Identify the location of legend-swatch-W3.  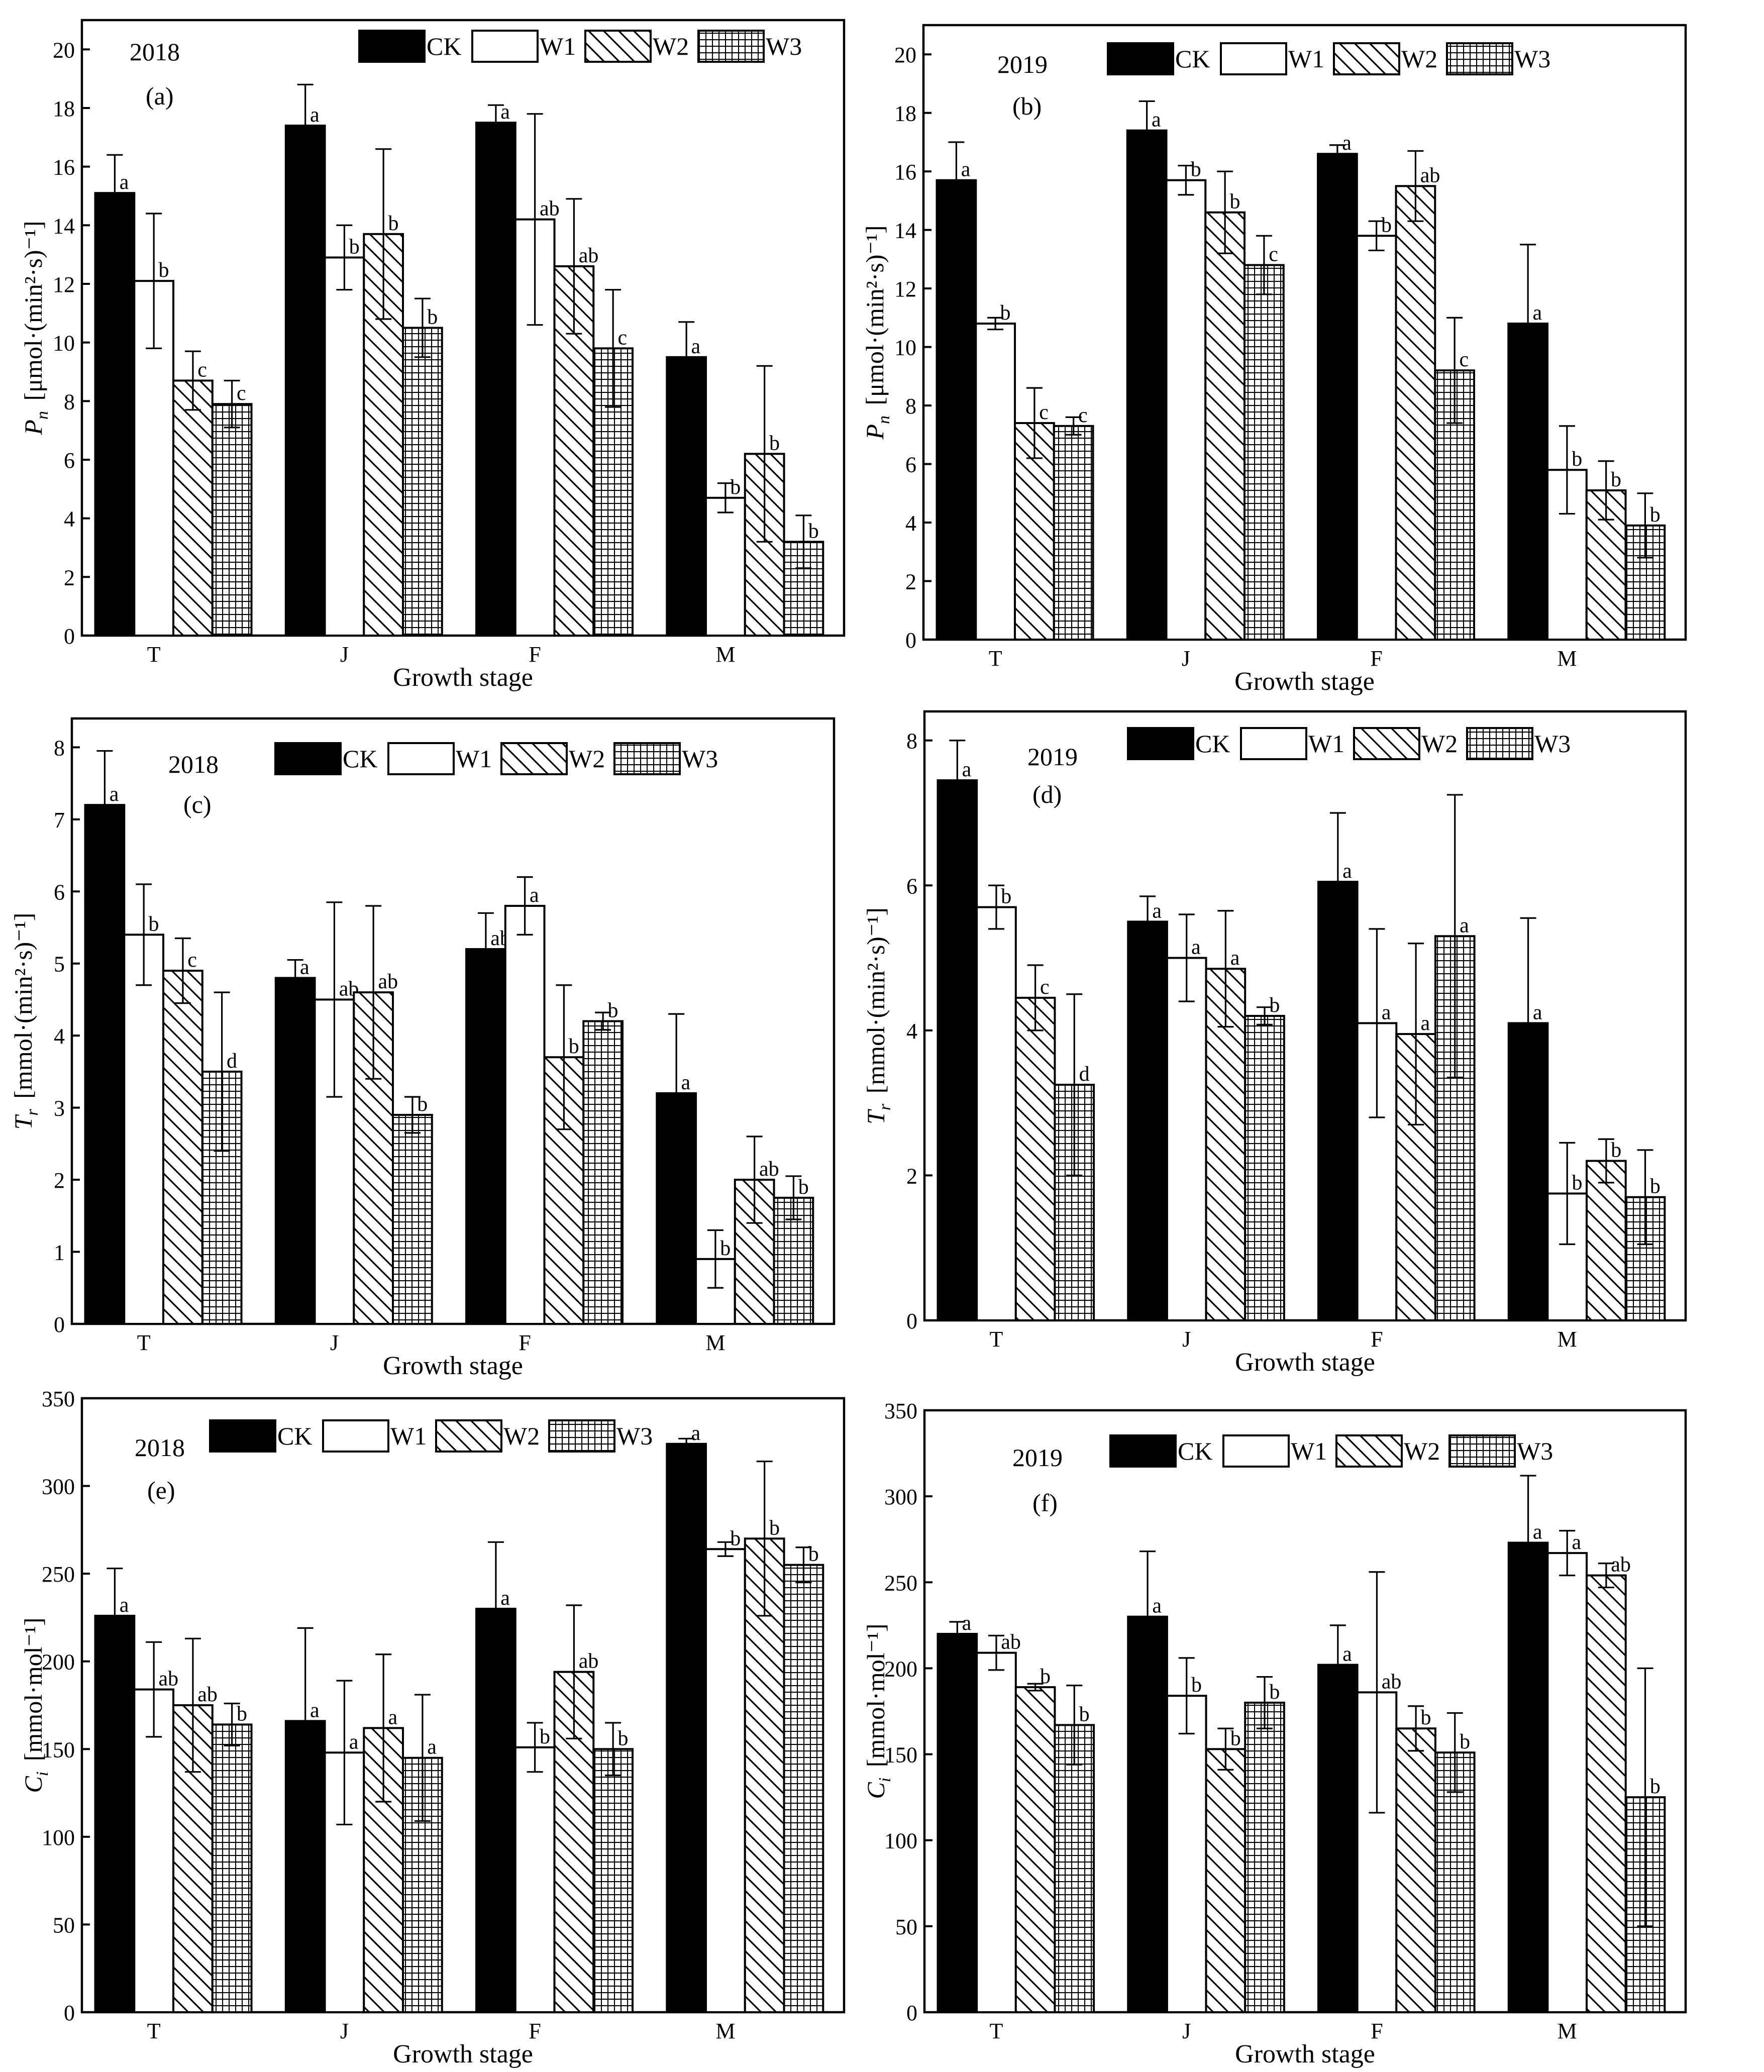
(731, 46).